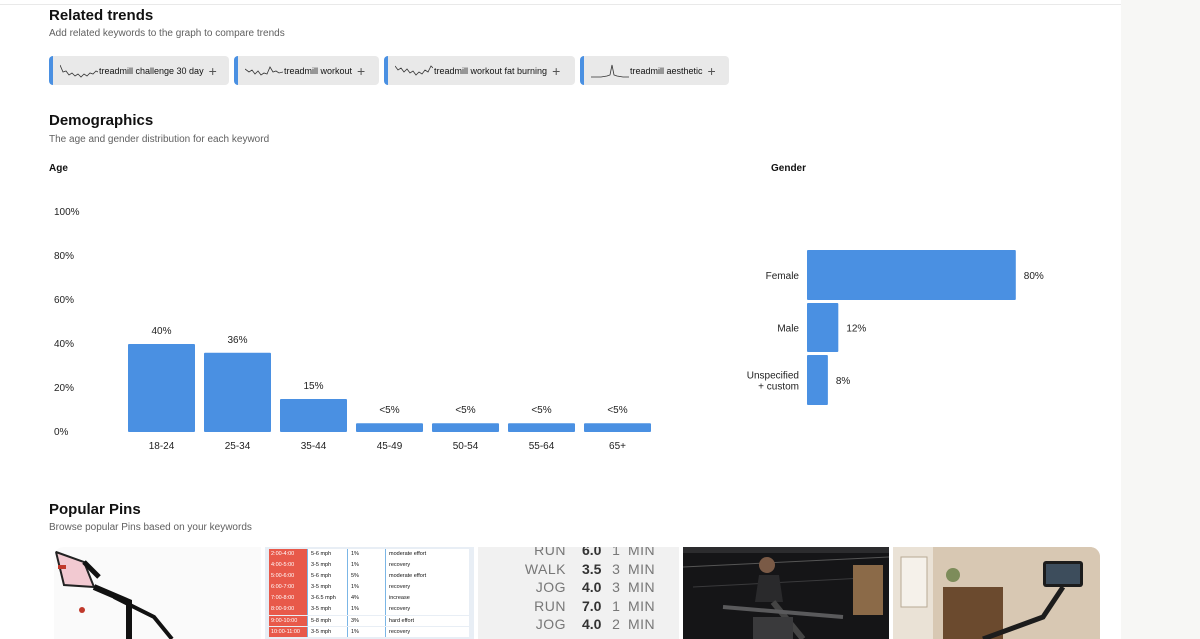  Describe the element at coordinates (288, 587) in the screenshot. I see `schedule-cell: 6:00-7:00` at that location.